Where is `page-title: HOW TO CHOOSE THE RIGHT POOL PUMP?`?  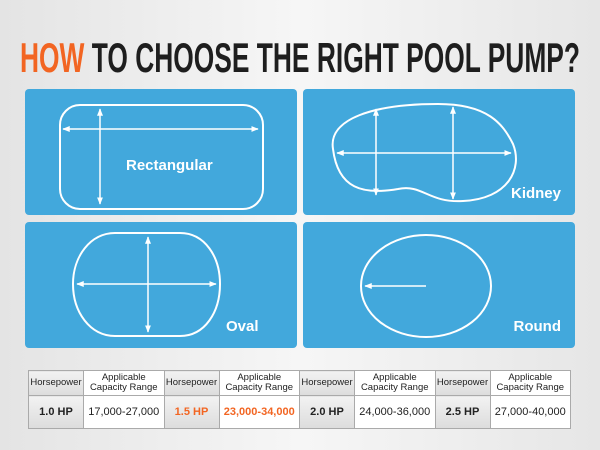
page-title: HOW TO CHOOSE THE RIGHT POOL PUMP? is located at coordinates (300, 57).